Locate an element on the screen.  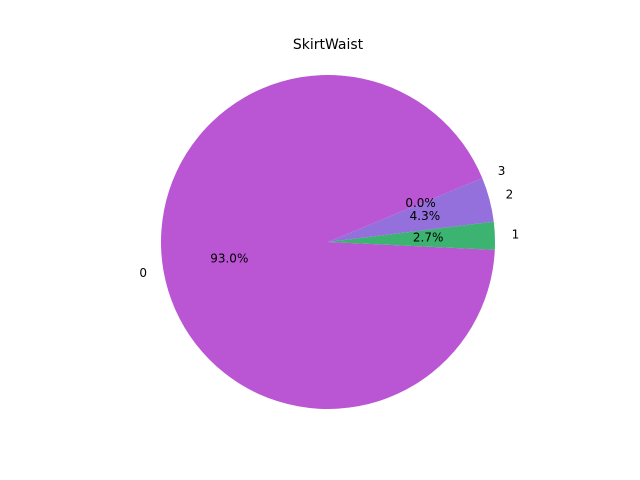
slice-percent-label: 0.0% is located at coordinates (420, 203).